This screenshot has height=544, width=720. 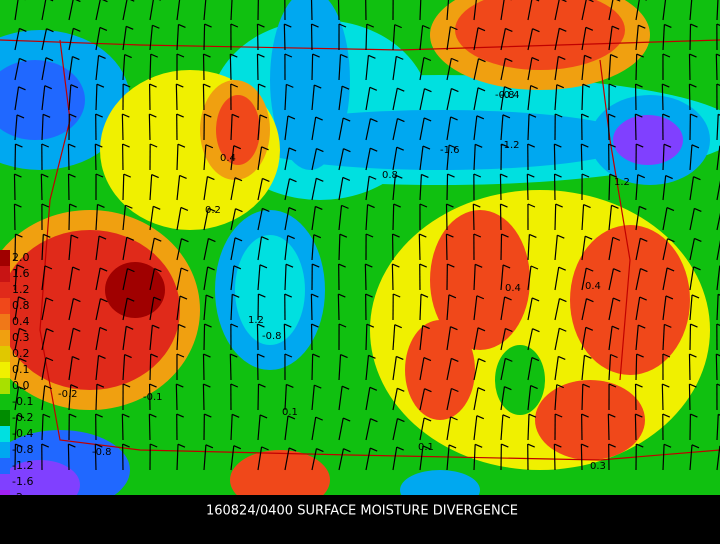 What do you see at coordinates (22, 465) in the screenshot?
I see `legend-label: -1.2` at bounding box center [22, 465].